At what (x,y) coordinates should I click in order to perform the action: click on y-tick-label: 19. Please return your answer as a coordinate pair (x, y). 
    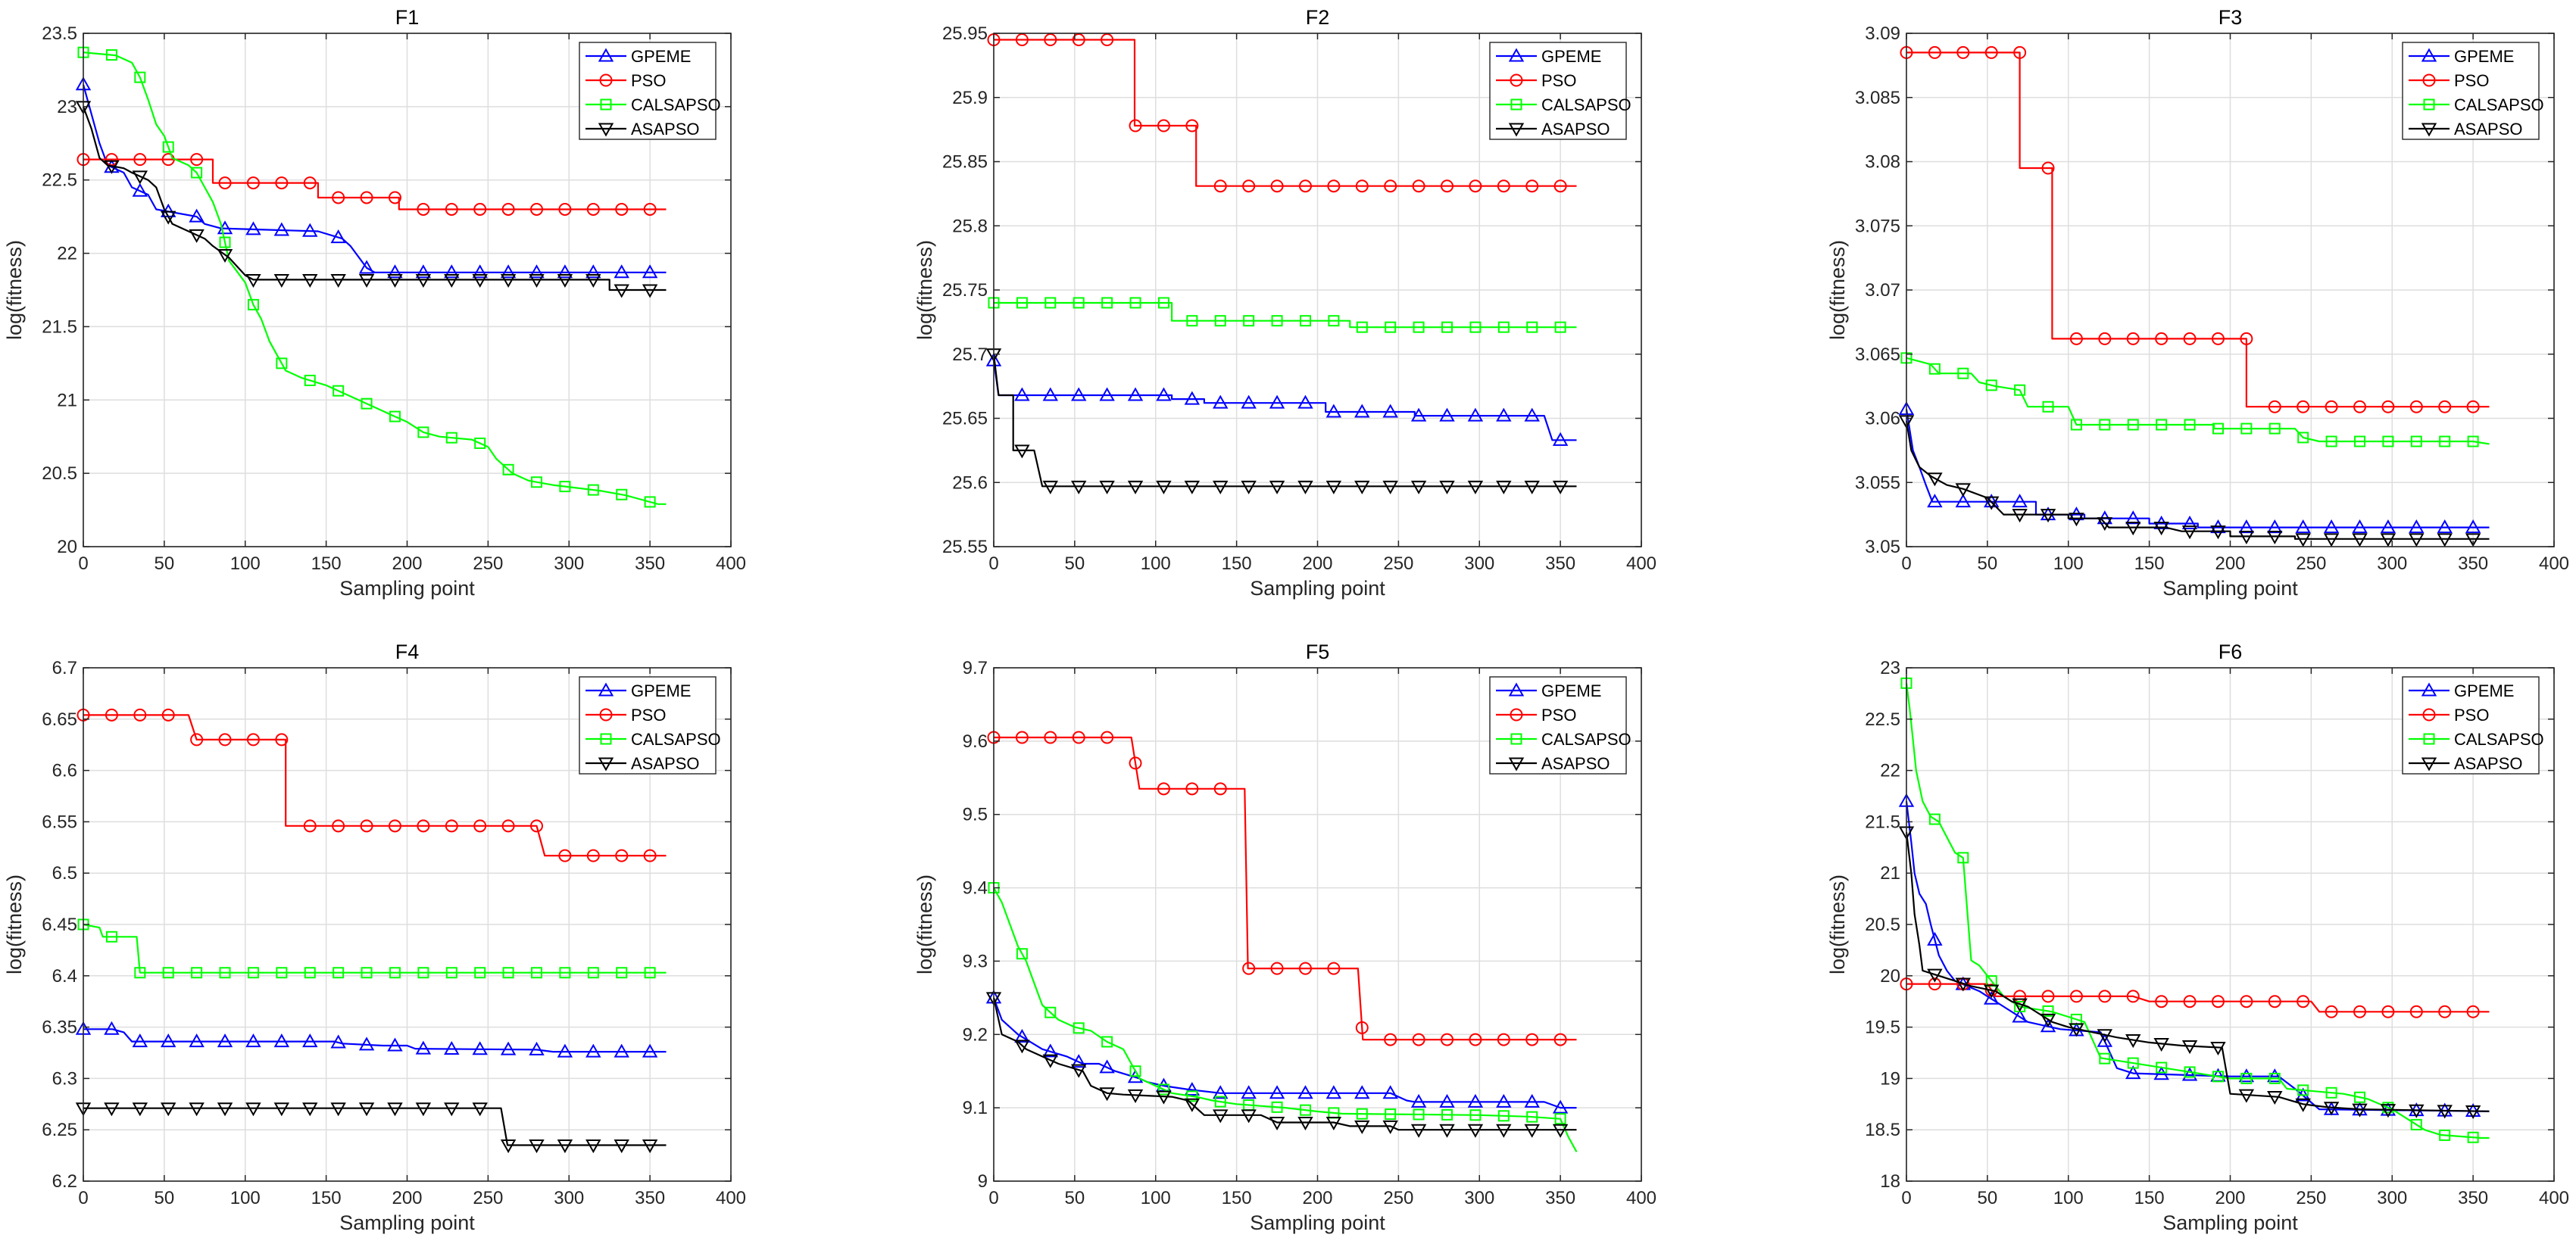
    Looking at the image, I should click on (1890, 1078).